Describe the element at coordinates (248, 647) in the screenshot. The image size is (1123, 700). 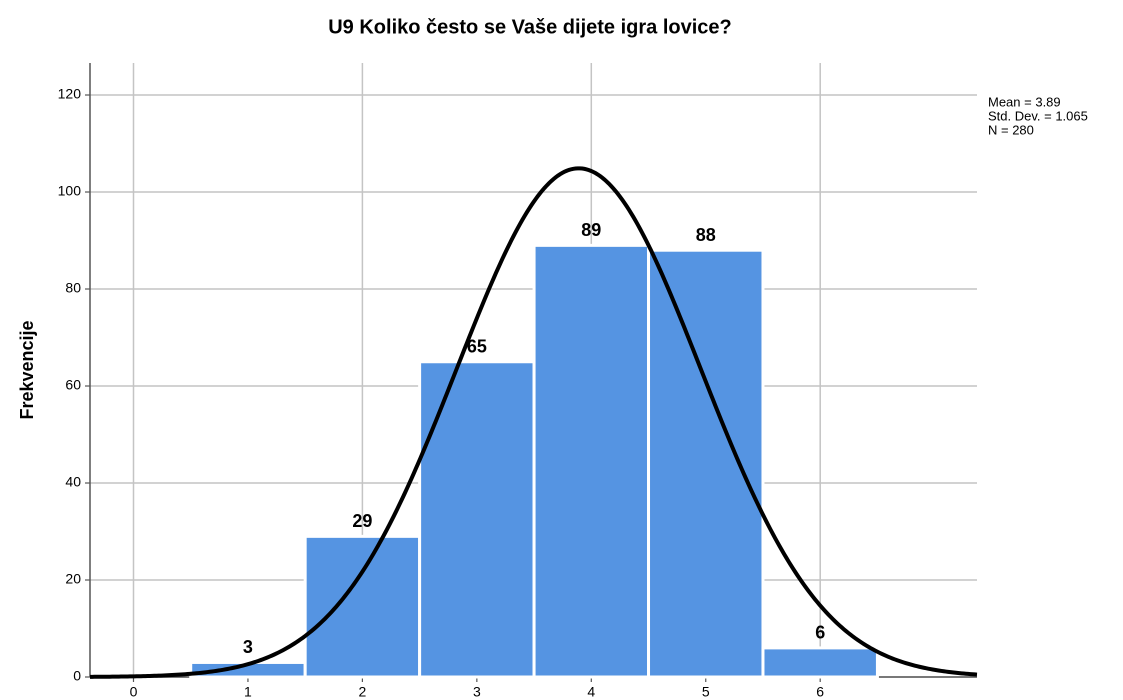
I see `data-label: 3` at that location.